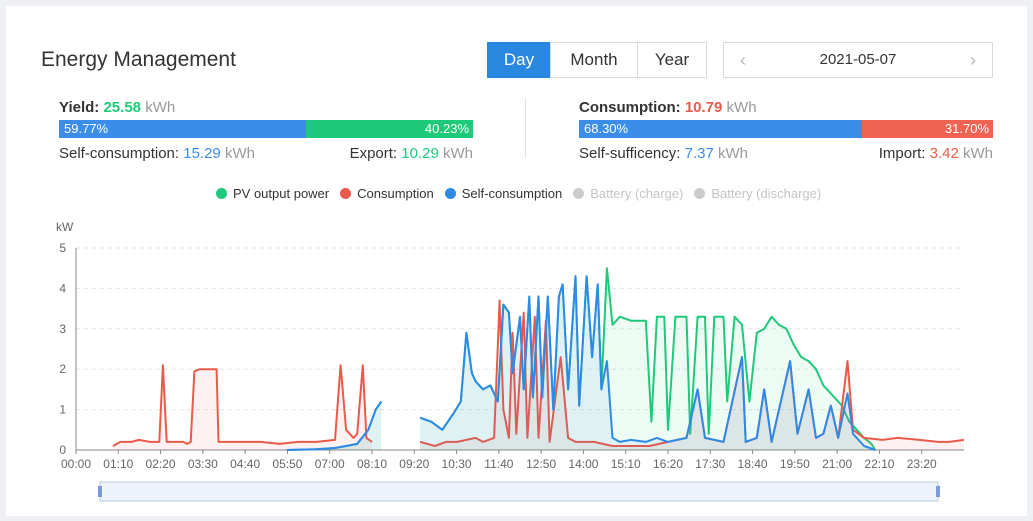 This screenshot has width=1033, height=521. I want to click on legend-battery-discharge: Battery (discharge), so click(757, 193).